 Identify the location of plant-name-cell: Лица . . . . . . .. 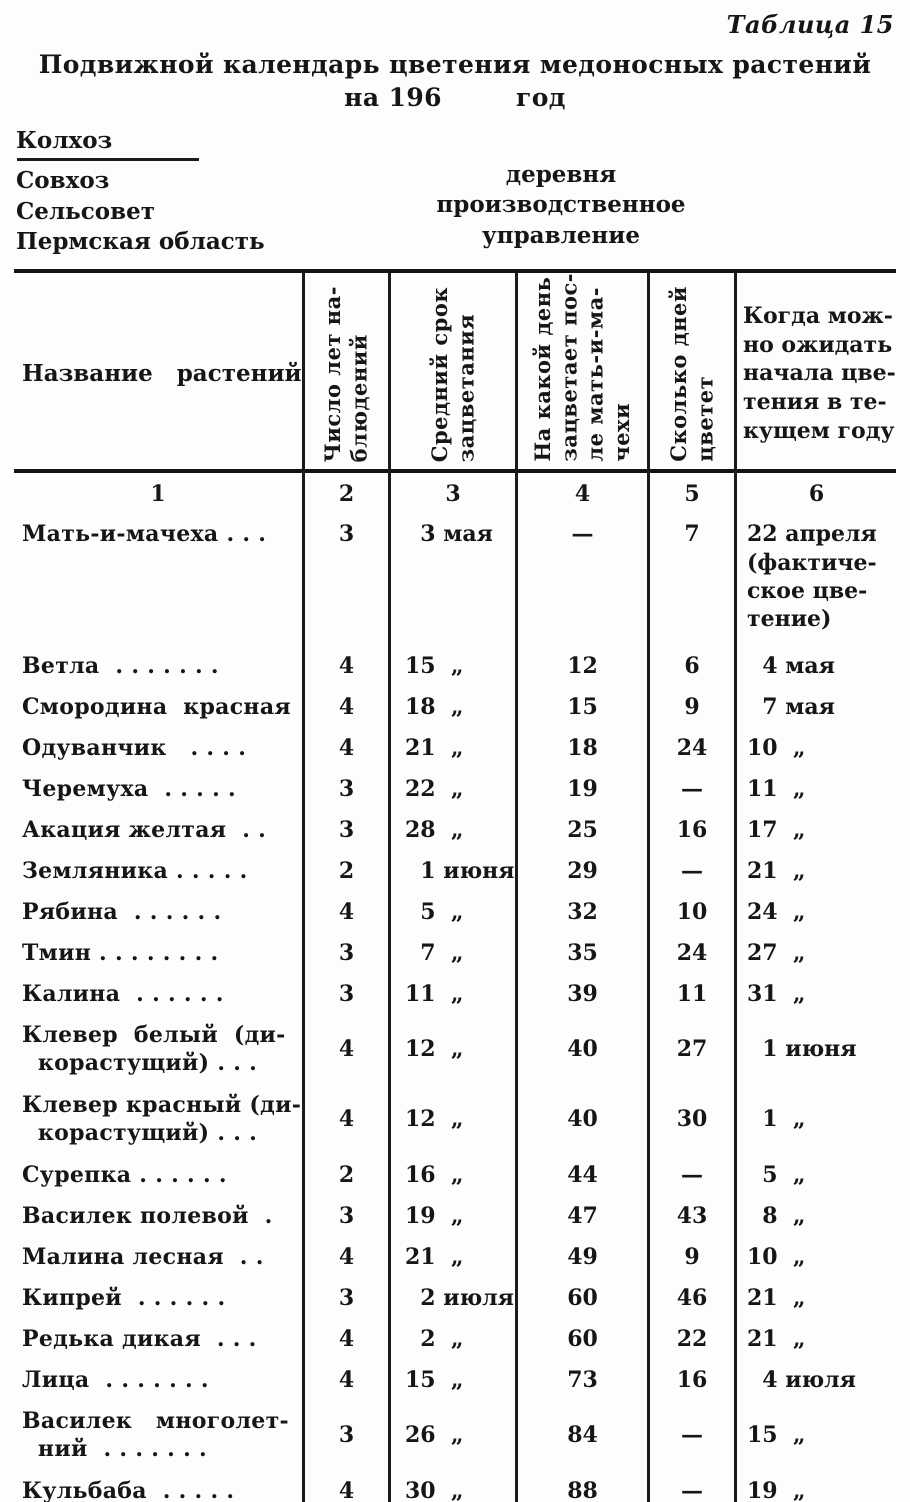
(159, 1380).